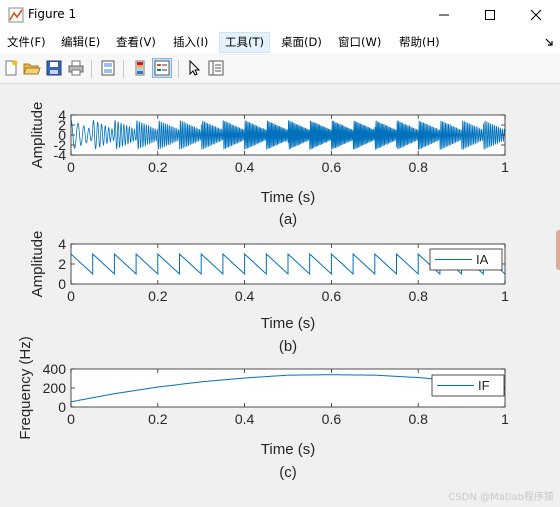 This screenshot has width=560, height=507. I want to click on subplot-caption: (c), so click(288, 472).